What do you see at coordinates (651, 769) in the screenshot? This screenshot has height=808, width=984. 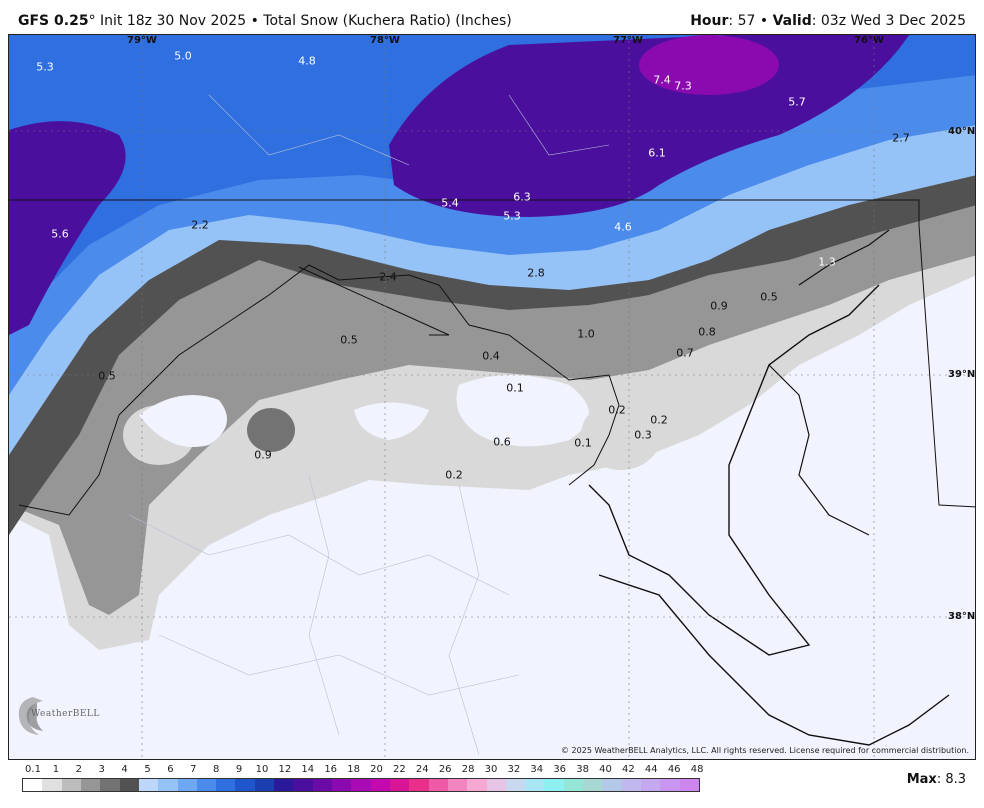 I see `legend-tick-label: 44` at bounding box center [651, 769].